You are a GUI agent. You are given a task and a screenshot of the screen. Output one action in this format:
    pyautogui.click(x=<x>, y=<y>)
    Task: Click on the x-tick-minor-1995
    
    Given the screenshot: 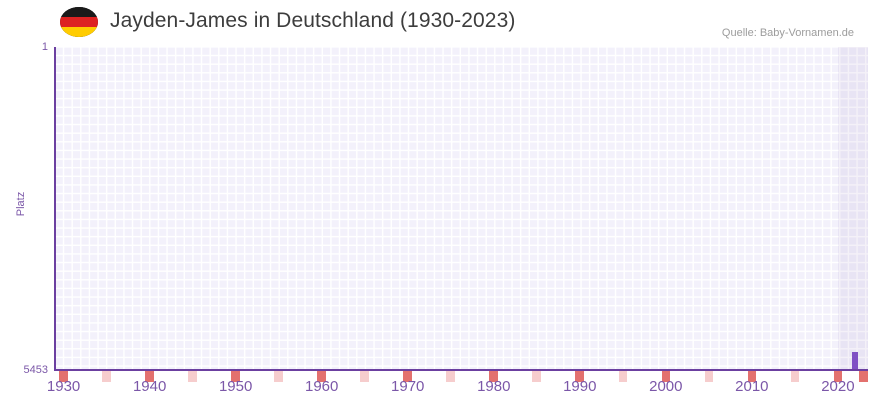 What is the action you would take?
    pyautogui.click(x=623, y=376)
    